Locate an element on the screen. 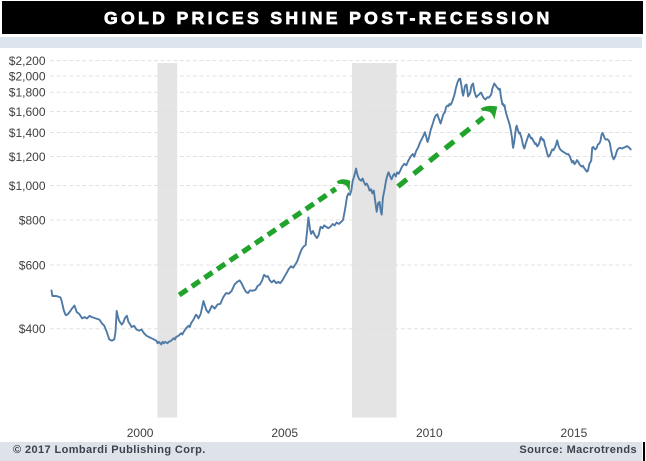 This screenshot has width=646, height=461. svg-text: $1,000 is located at coordinates (27, 186).